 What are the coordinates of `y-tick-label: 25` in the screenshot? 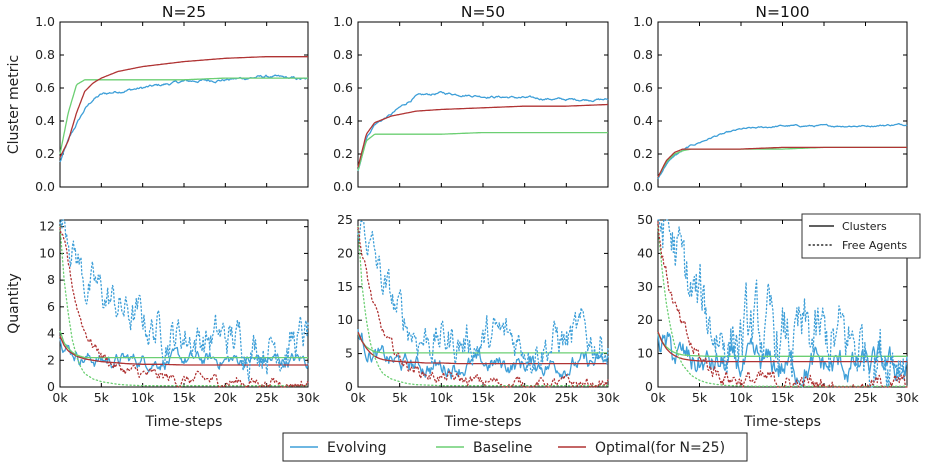 It's located at (345, 219).